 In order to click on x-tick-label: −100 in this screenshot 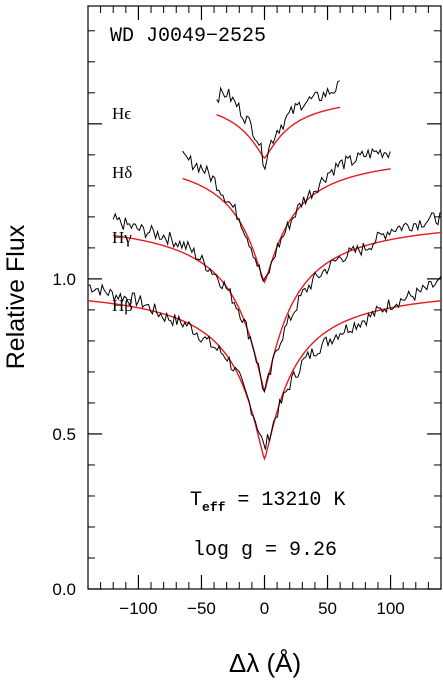, I will do `click(138, 608)`.